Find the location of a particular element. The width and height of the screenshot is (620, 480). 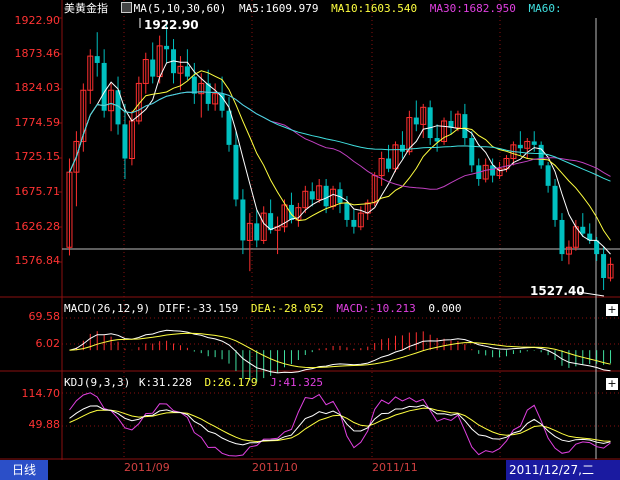

date-tick: 2011/10 is located at coordinates (275, 467).